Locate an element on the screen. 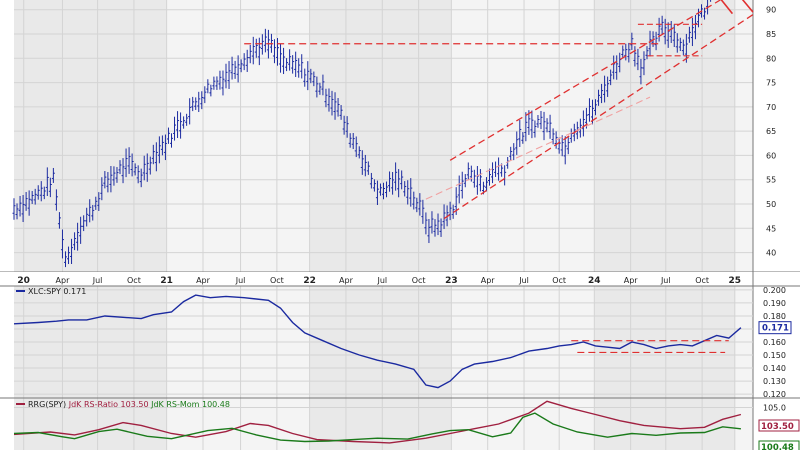  price-axis-tick: 55 is located at coordinates (771, 180).